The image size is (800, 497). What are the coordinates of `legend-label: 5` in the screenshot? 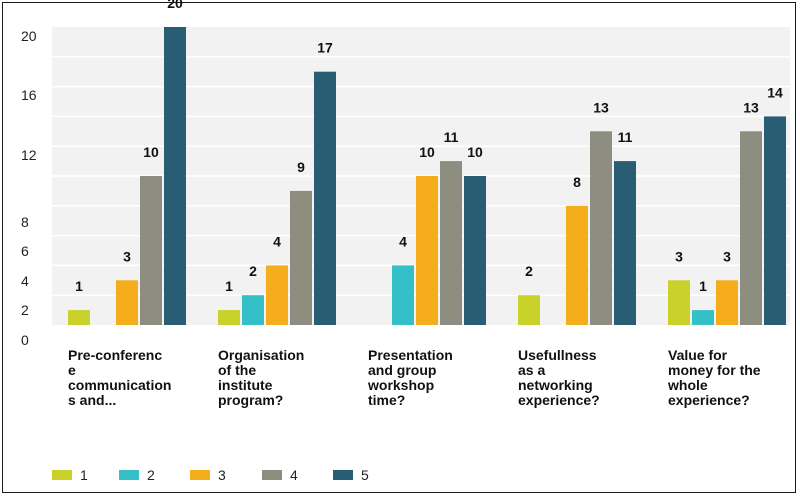 It's located at (365, 475).